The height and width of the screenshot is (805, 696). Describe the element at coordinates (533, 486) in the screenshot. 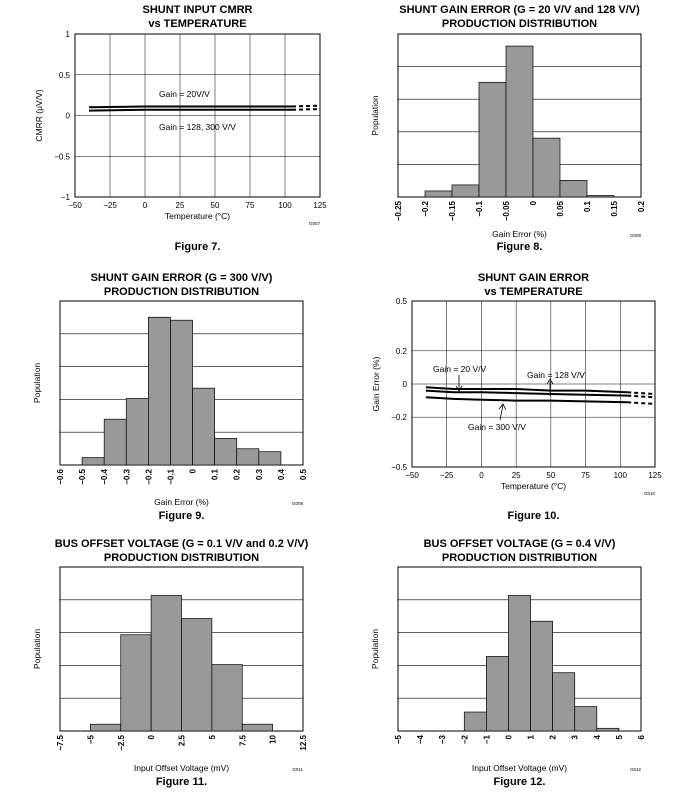

I see `x-axis-label: Temperature (°C)` at that location.